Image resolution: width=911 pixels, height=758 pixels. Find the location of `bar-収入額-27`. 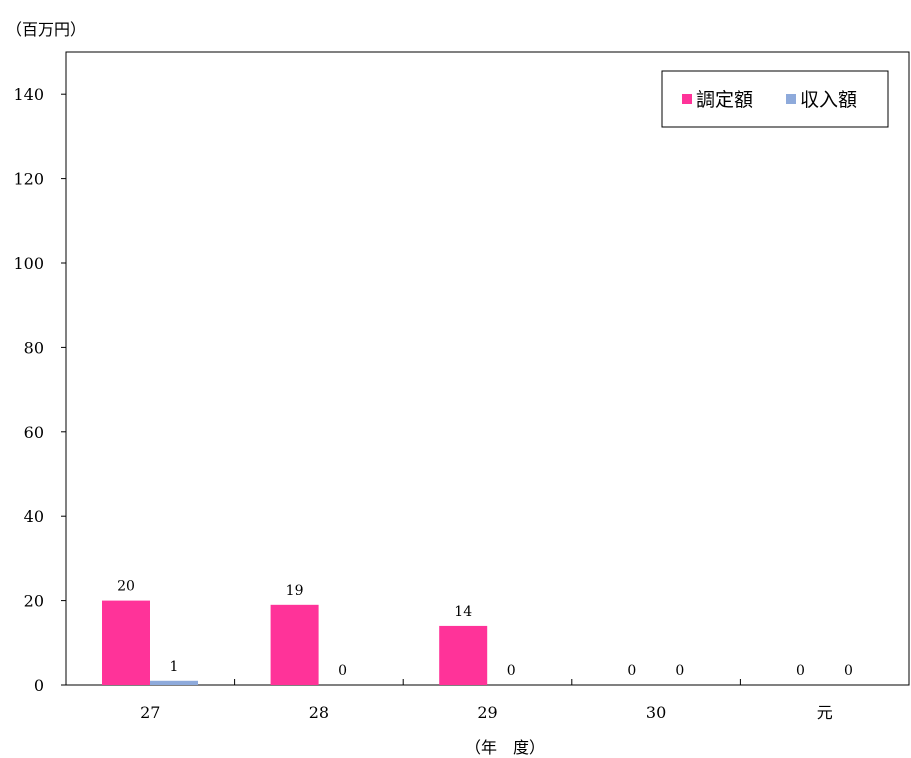

bar-収入額-27 is located at coordinates (174, 682).